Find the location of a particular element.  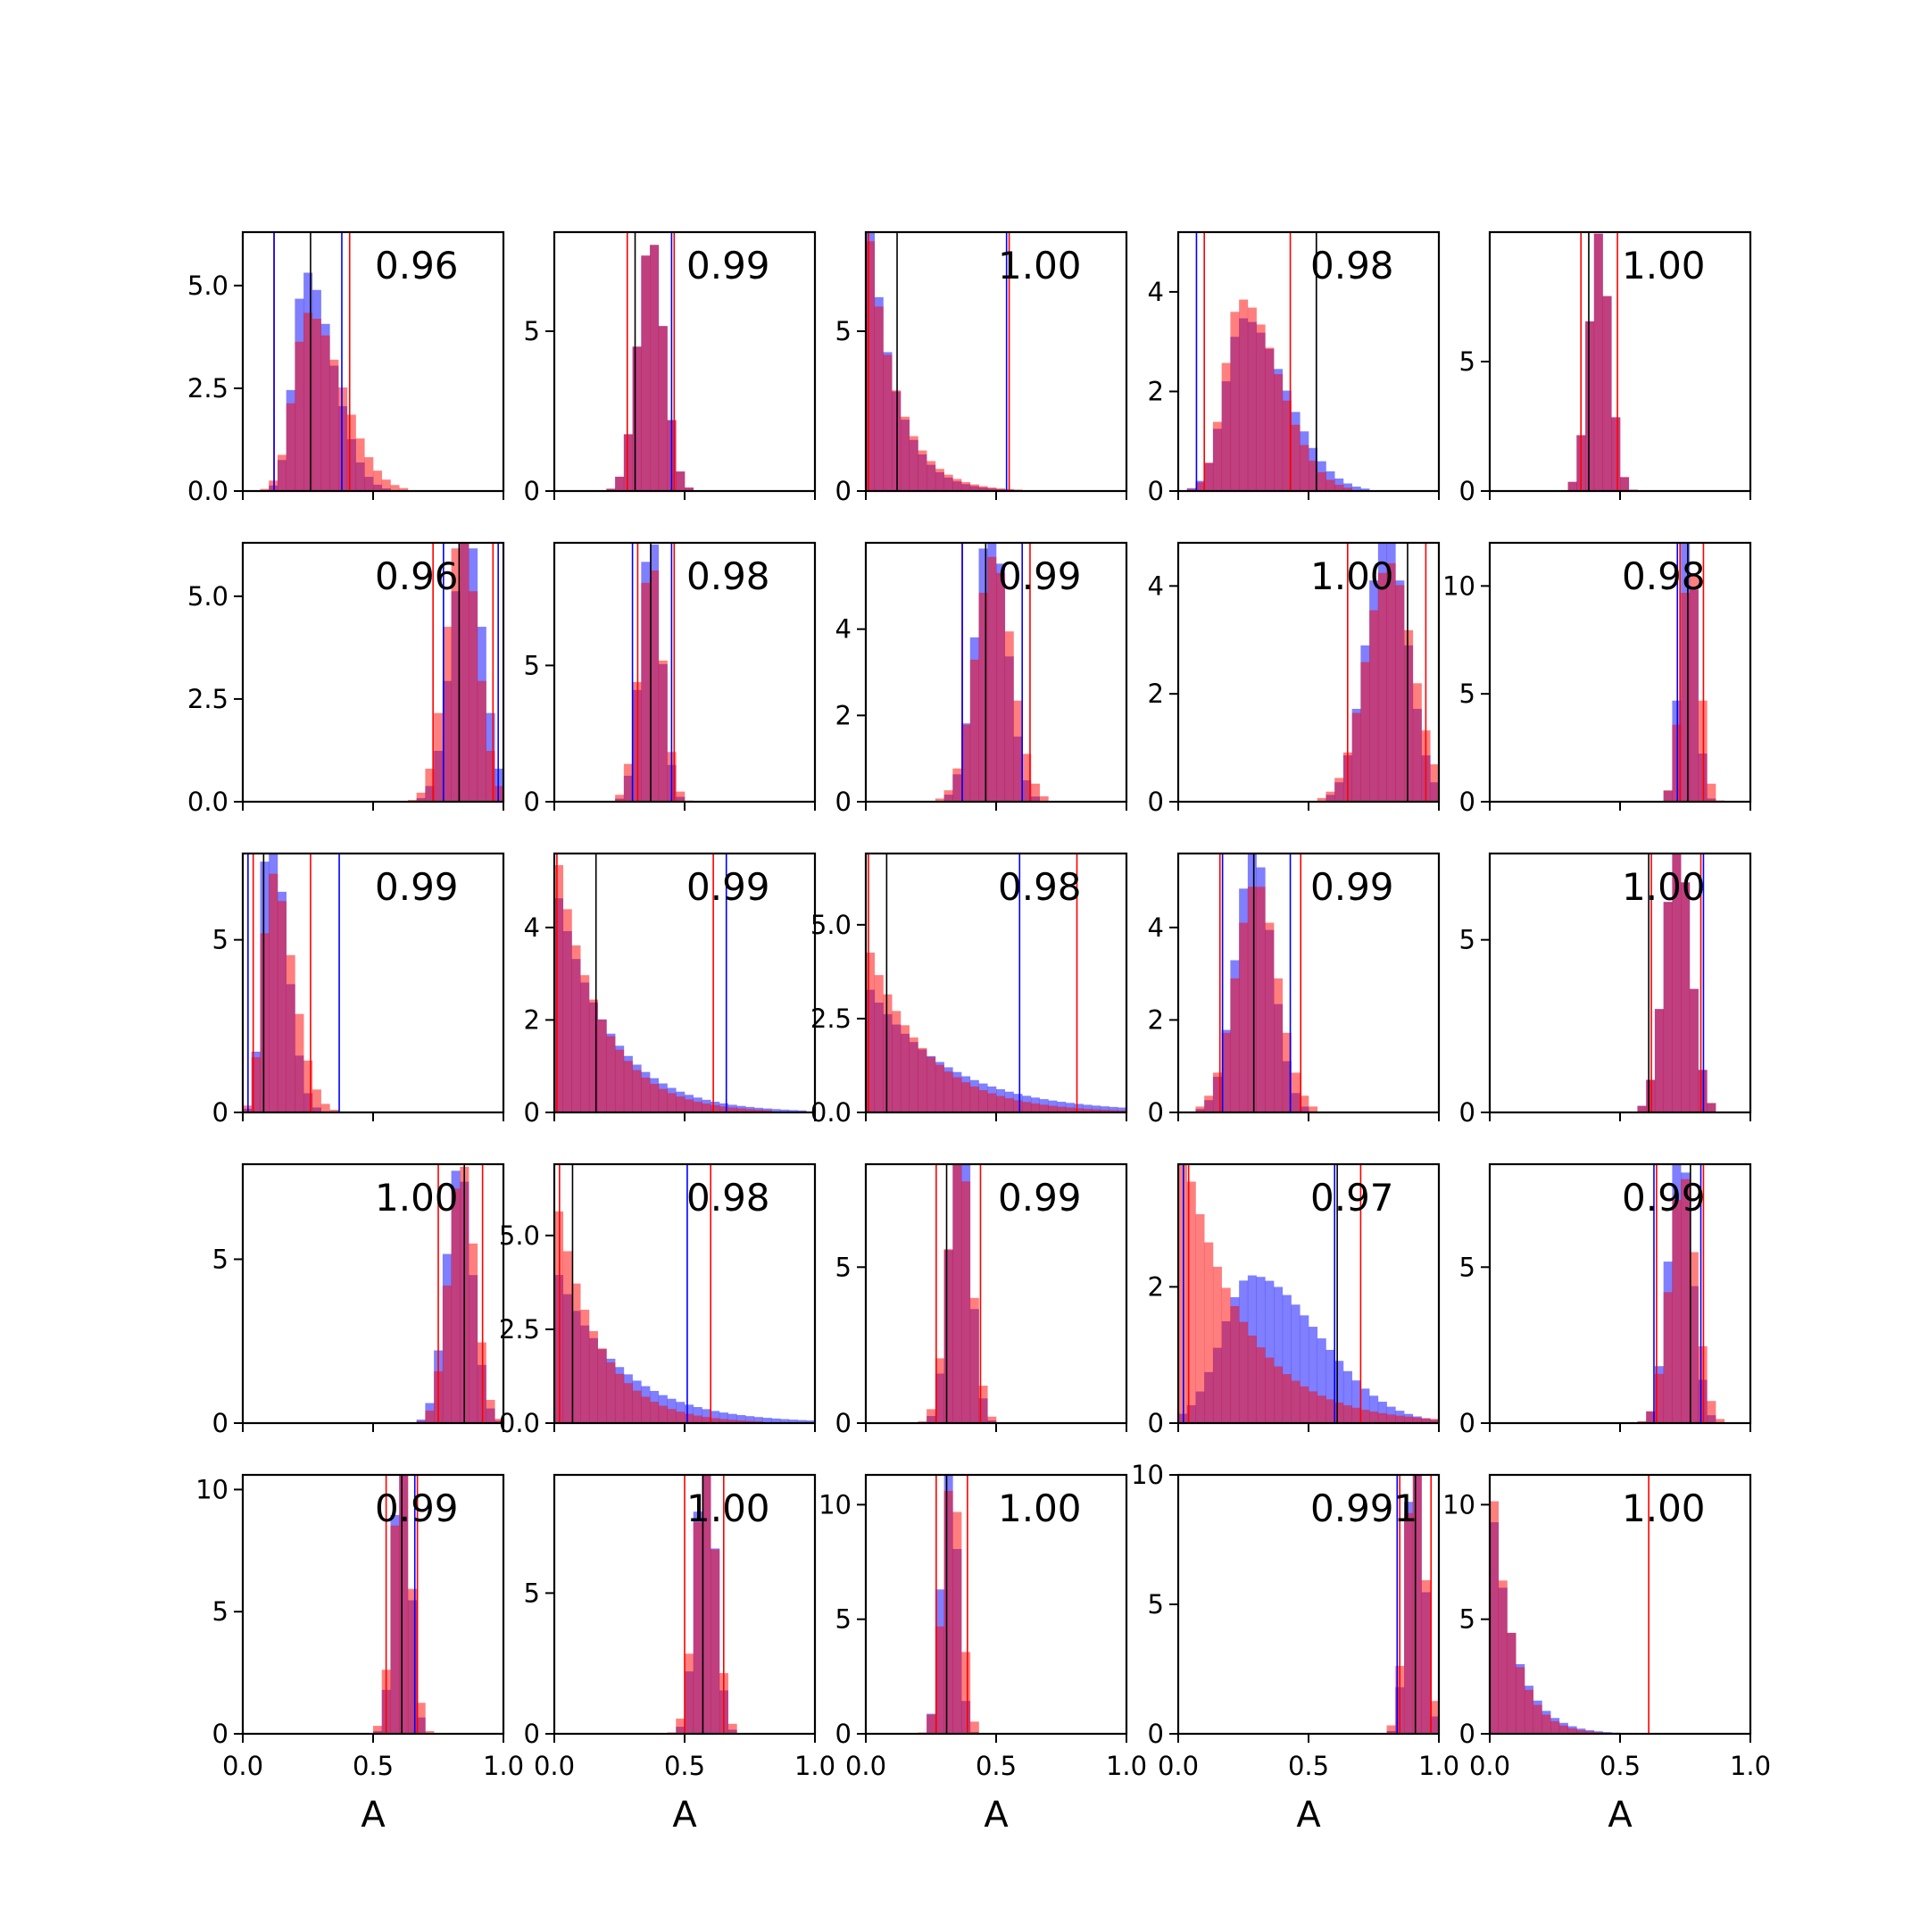

y-tick-label: 4 is located at coordinates (843, 629).